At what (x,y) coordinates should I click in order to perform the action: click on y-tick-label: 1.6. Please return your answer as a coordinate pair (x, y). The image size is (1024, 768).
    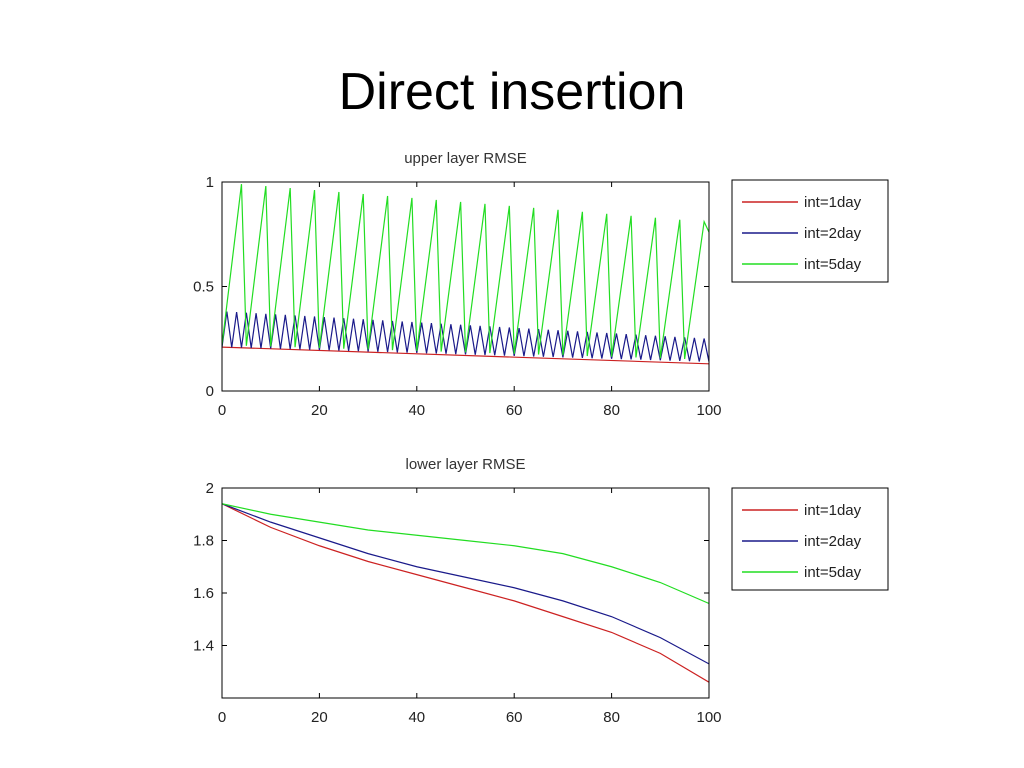
    Looking at the image, I should click on (203, 593).